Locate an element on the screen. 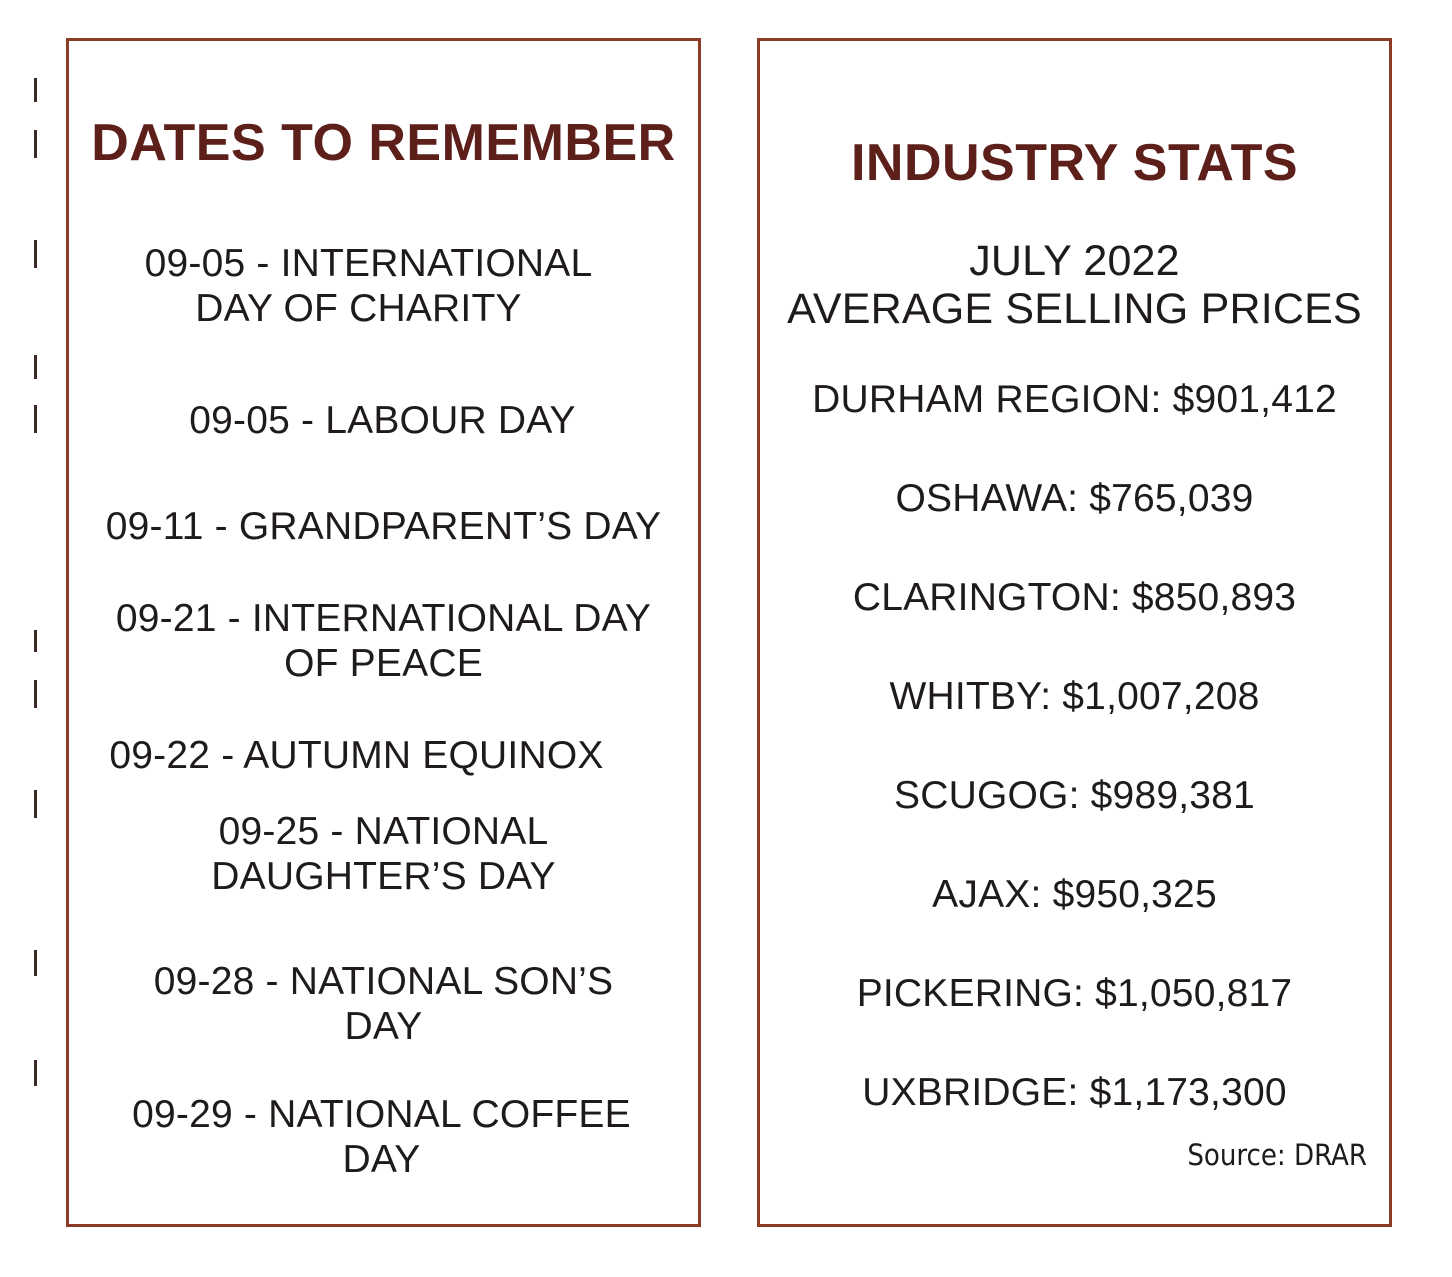 This screenshot has height=1277, width=1452. date-item: 09-22 - AUTUMN EQUINOX is located at coordinates (383, 755).